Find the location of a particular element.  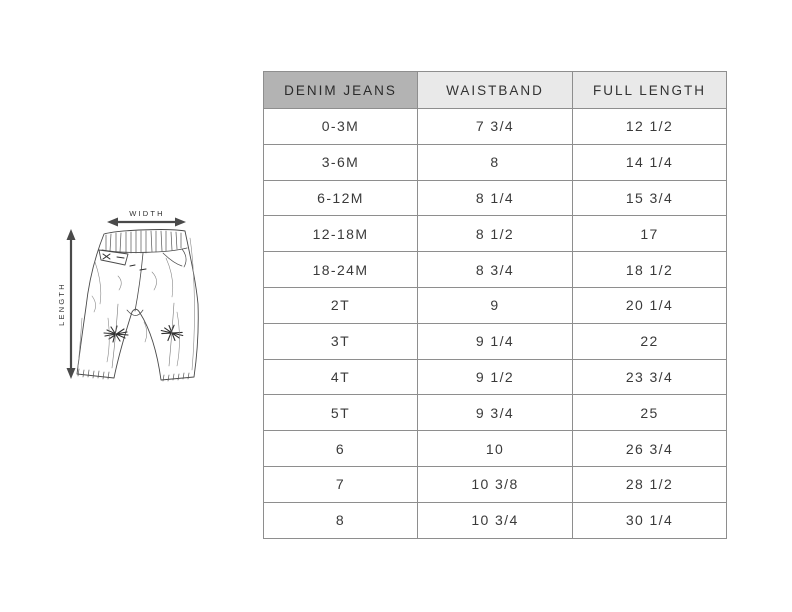

table-cell: 10 3/8 is located at coordinates (495, 484).